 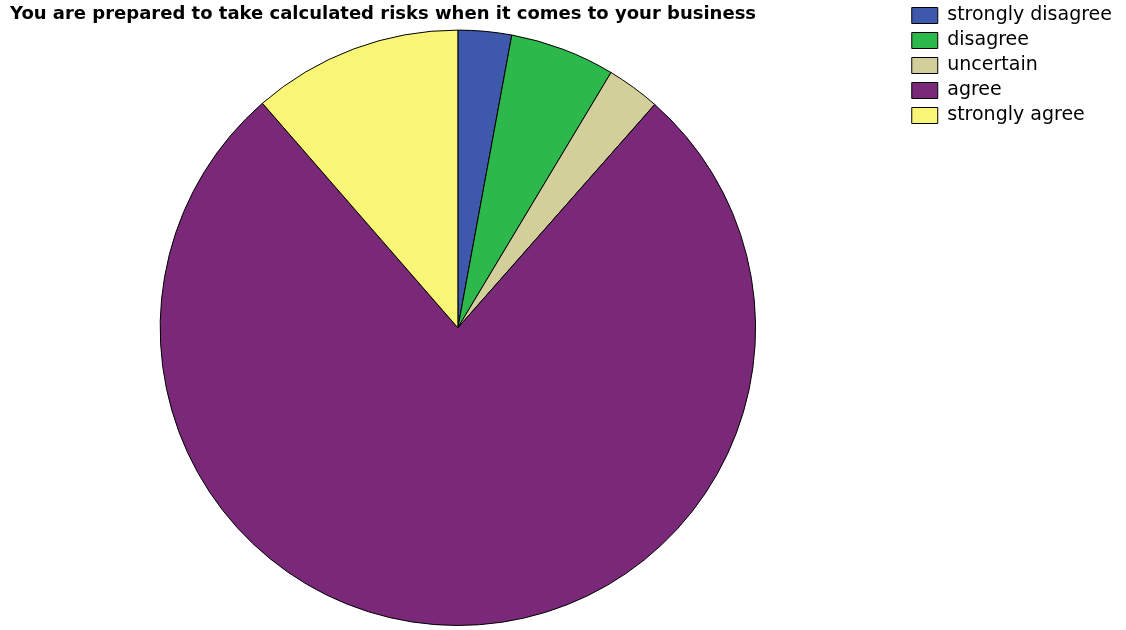 I want to click on legend-label: uncertain, so click(x=992, y=63).